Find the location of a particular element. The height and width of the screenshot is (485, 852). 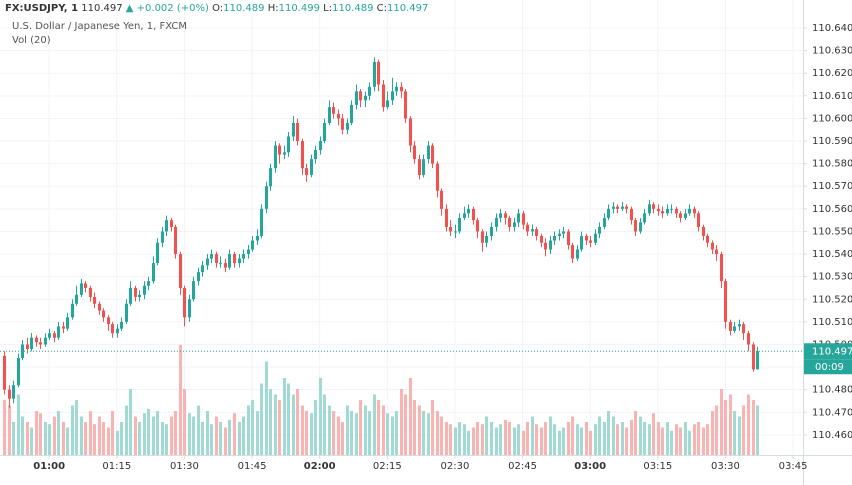

y-tick-label: 110.520 is located at coordinates (832, 299).